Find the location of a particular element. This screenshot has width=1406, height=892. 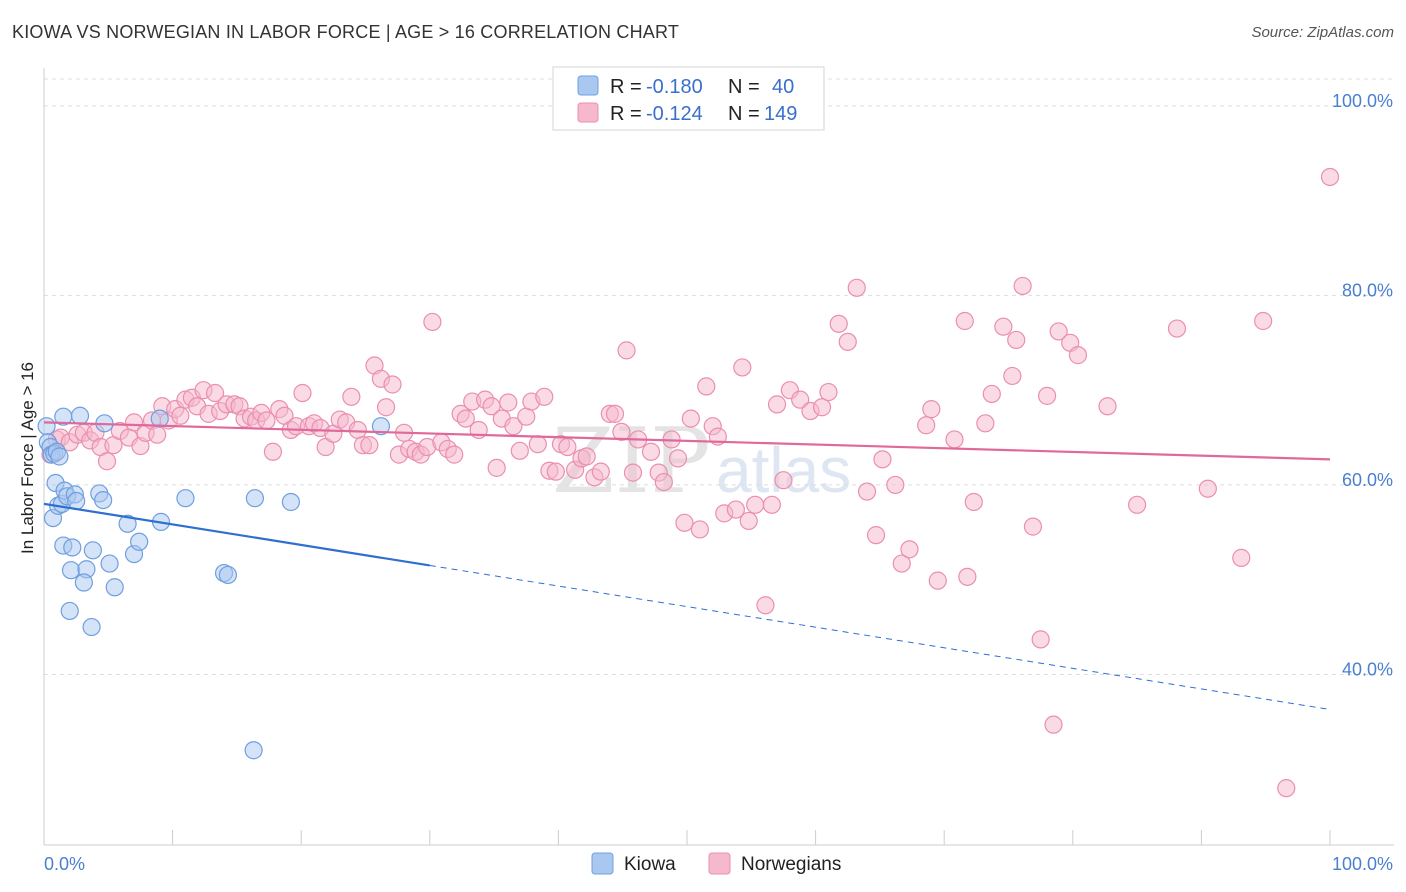

legend-r-value-kiowa: -0.180 is located at coordinates (674, 87).